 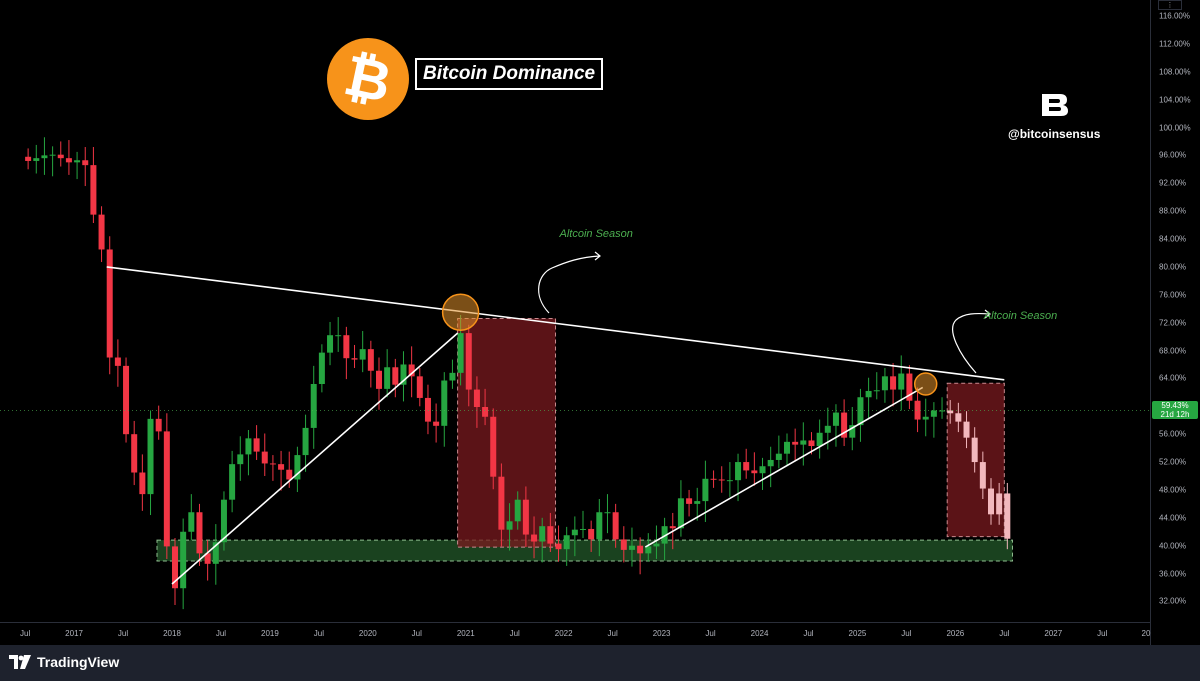 I want to click on bitcoin-symbol: ₿, so click(x=368, y=78).